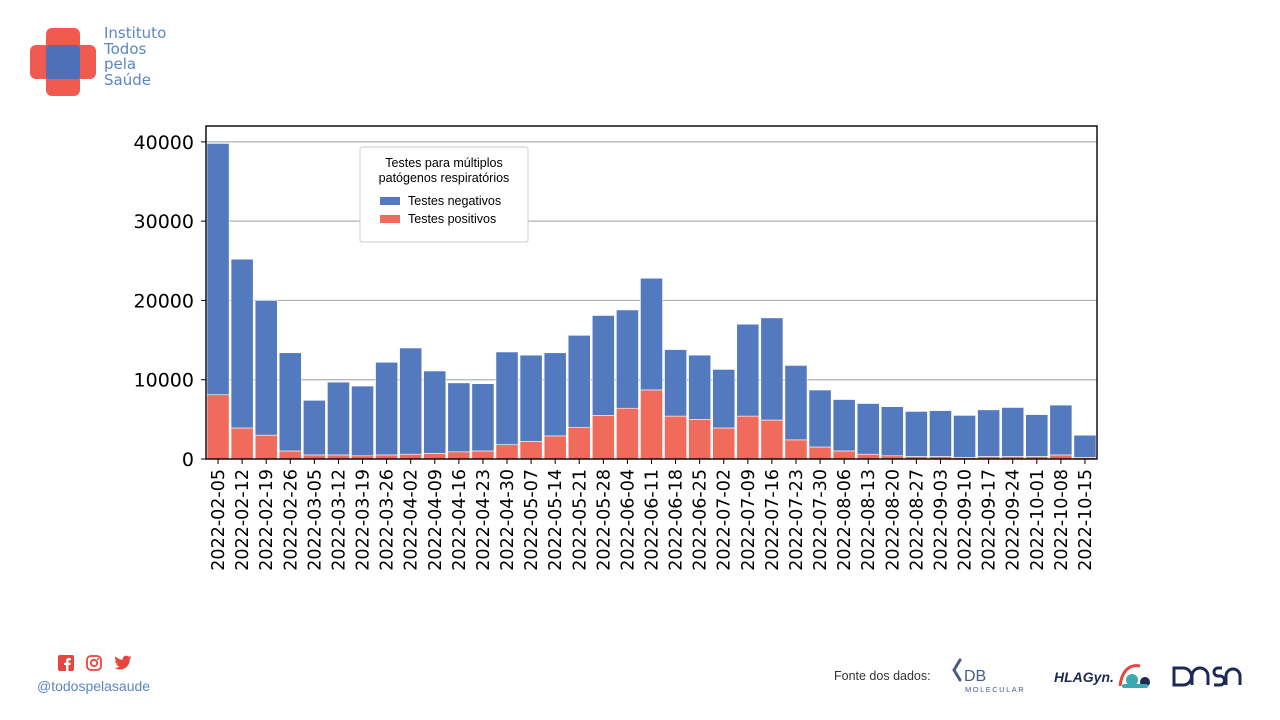  I want to click on x-tick-label: 2022-02-05, so click(219, 520).